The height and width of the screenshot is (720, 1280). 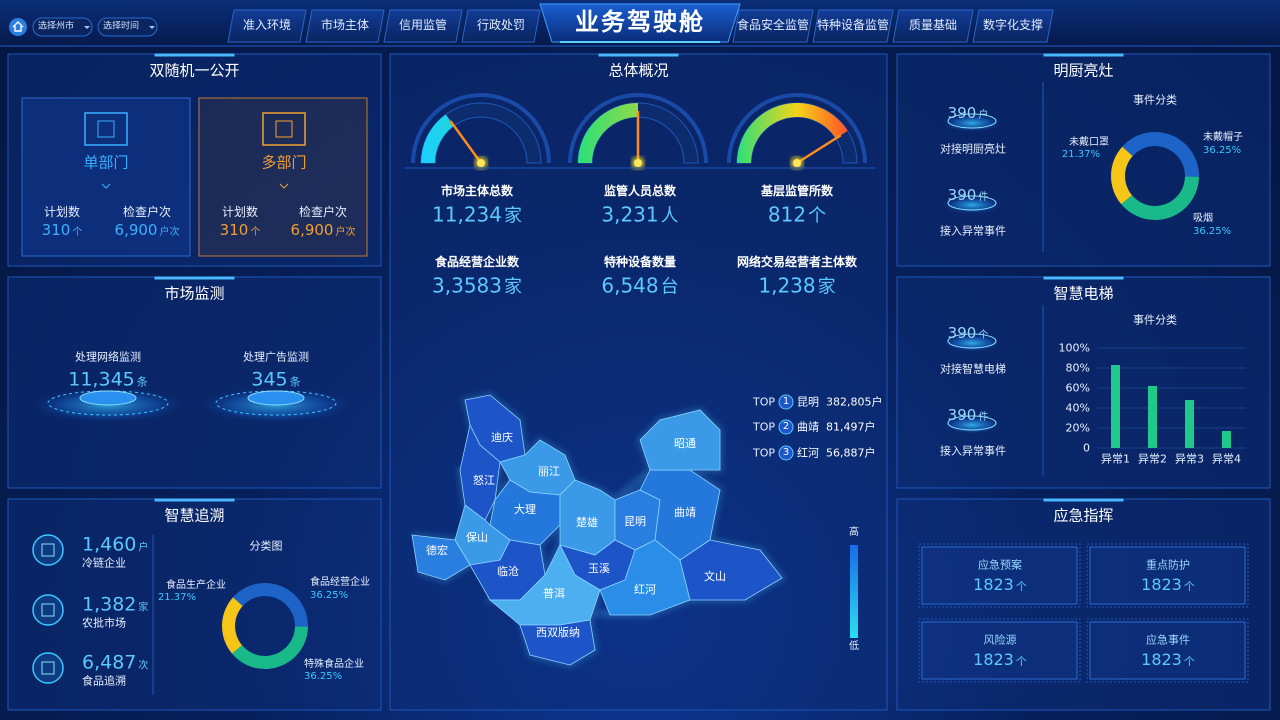 I want to click on item-label: 对接智慧电梯, so click(x=973, y=369).